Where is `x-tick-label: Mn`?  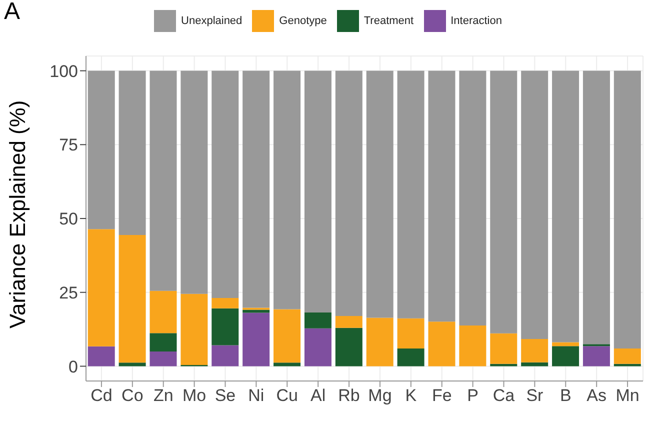
x-tick-label: Mn is located at coordinates (628, 396).